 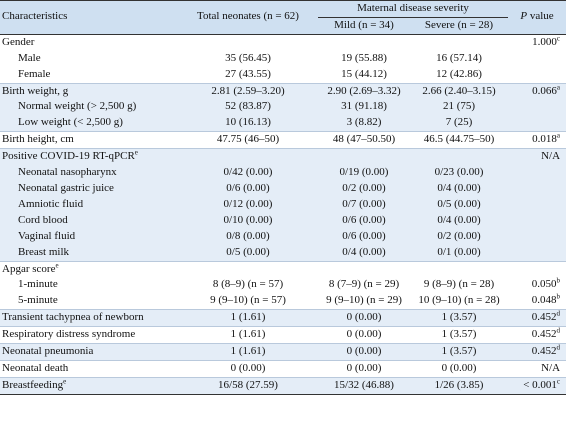 I want to click on row-label-text: Apgar score, so click(x=29, y=268).